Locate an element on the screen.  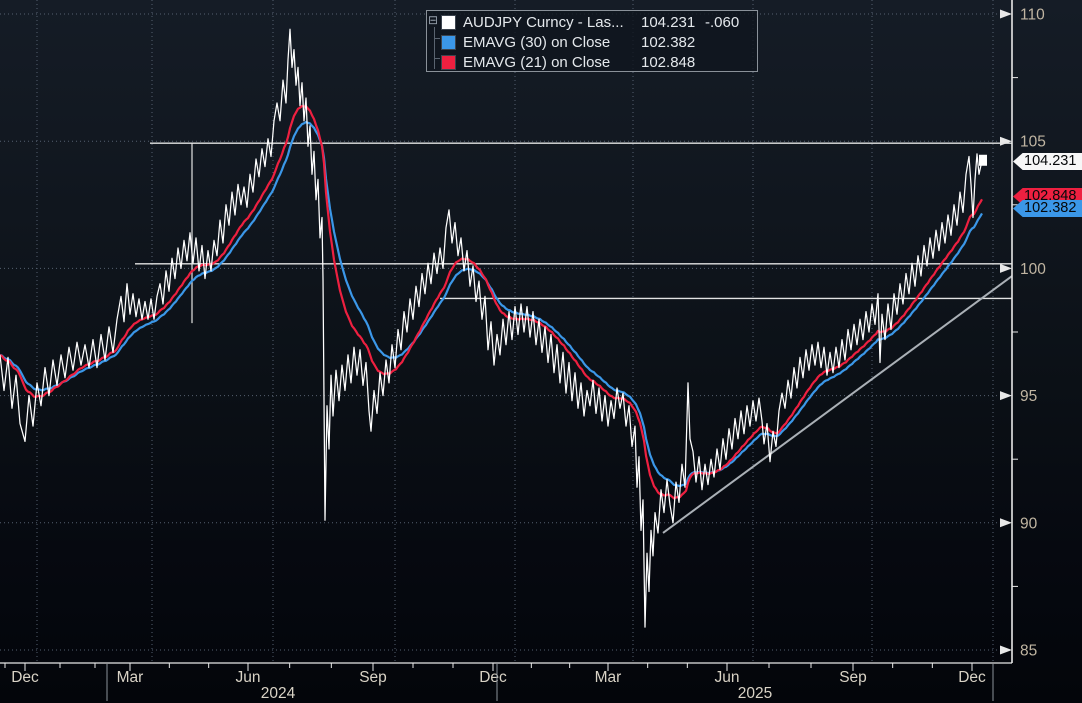
ema30-price-flag-value: 102.382 is located at coordinates (1050, 208).